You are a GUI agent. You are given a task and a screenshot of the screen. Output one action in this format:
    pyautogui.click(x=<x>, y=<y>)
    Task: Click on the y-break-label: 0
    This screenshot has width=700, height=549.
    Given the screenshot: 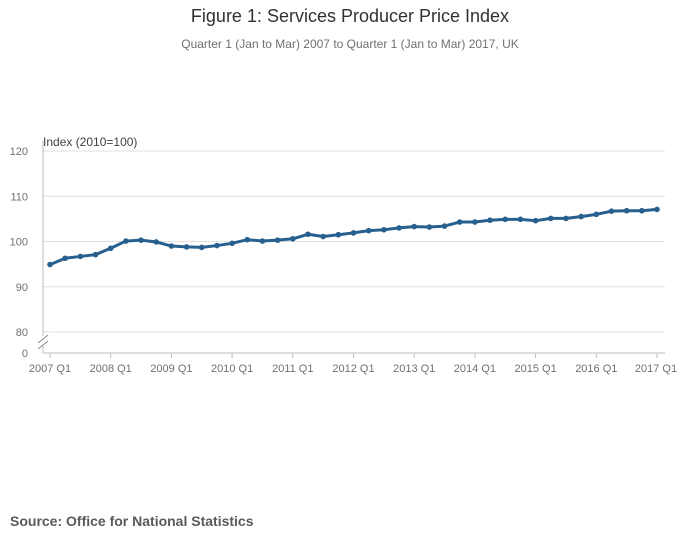 What is the action you would take?
    pyautogui.click(x=25, y=354)
    